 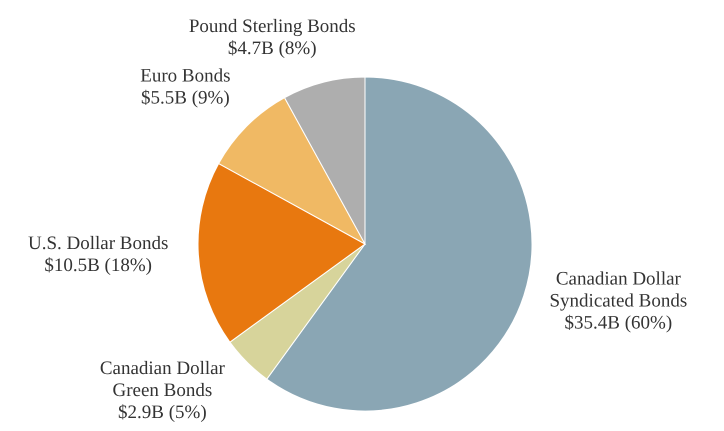 What do you see at coordinates (163, 379) in the screenshot?
I see `slice-label: Canadian Dollar Green Bonds` at bounding box center [163, 379].